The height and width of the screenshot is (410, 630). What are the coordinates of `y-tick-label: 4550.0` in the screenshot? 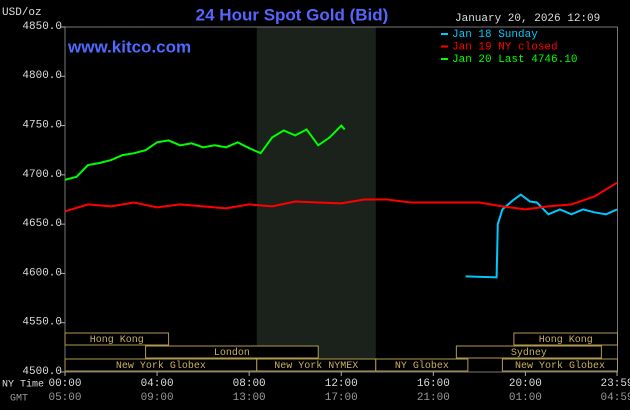 It's located at (42, 323).